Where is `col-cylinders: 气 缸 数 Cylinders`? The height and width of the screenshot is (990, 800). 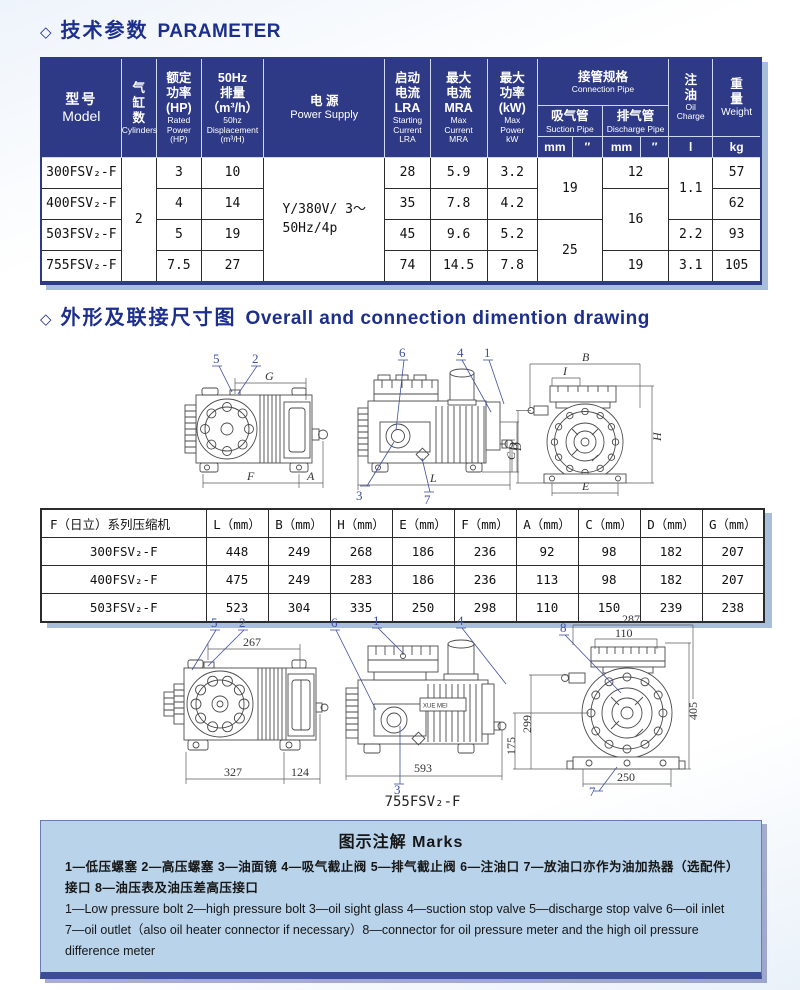
col-cylinders: 气 缸 数 Cylinders is located at coordinates (138, 107).